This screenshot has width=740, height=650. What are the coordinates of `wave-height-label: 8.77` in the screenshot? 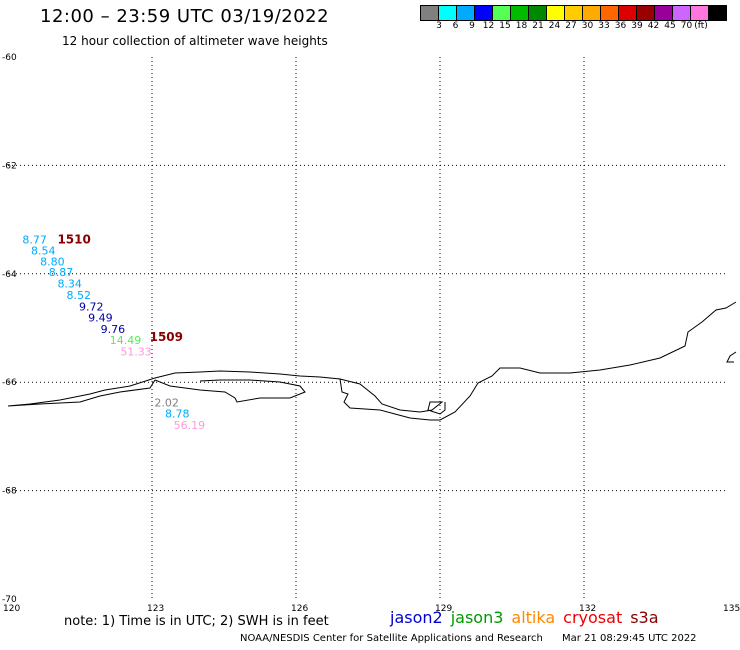 It's located at (34, 240).